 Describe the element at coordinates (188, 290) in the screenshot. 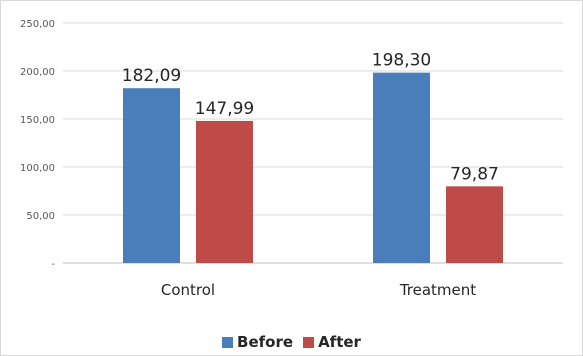

I see `category-label: Control` at that location.